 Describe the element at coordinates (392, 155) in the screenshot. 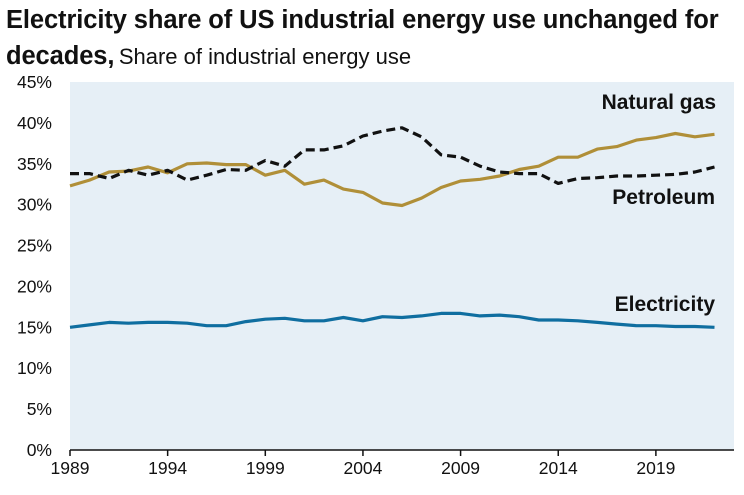

I see `petroleum-line` at that location.